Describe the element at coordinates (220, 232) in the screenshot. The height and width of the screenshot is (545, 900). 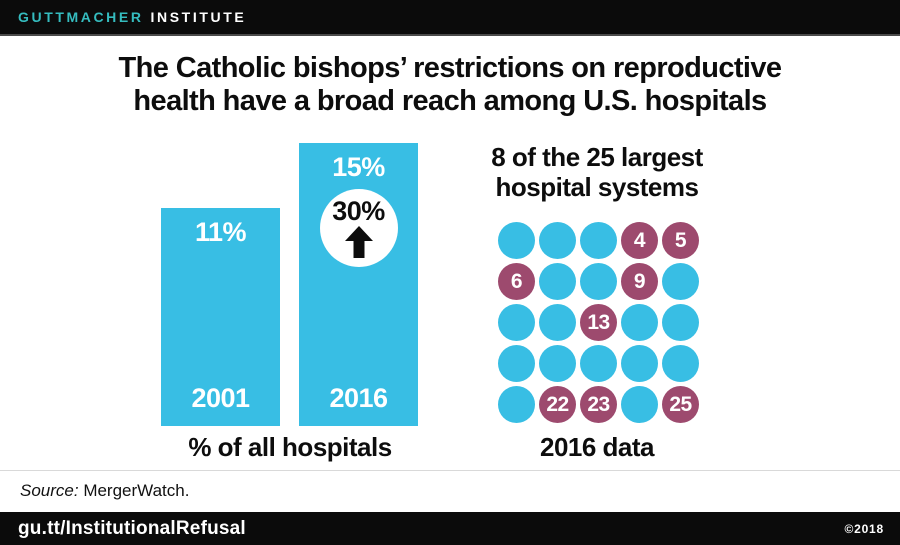
I see `bar-2001-value-label: 11%` at that location.